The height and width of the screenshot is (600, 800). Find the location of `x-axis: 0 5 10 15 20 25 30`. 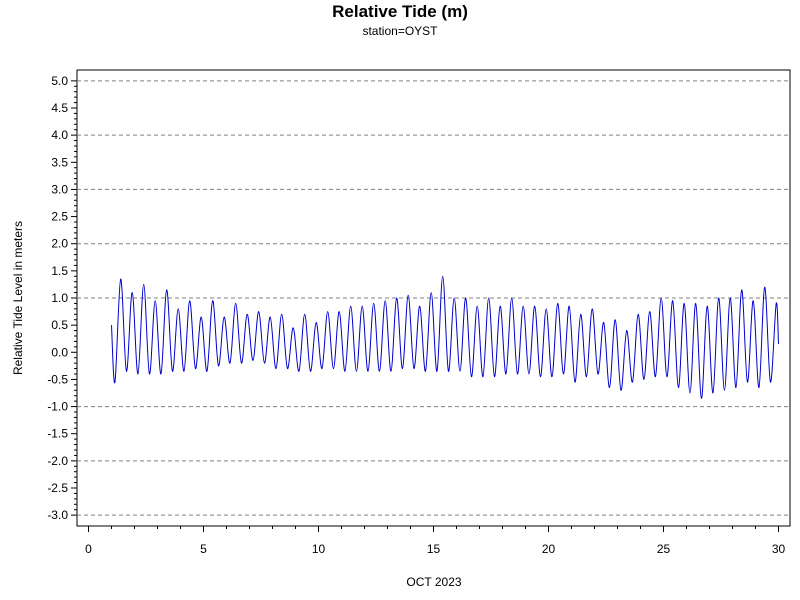

x-axis: 0 5 10 15 20 25 30 is located at coordinates (435, 541).